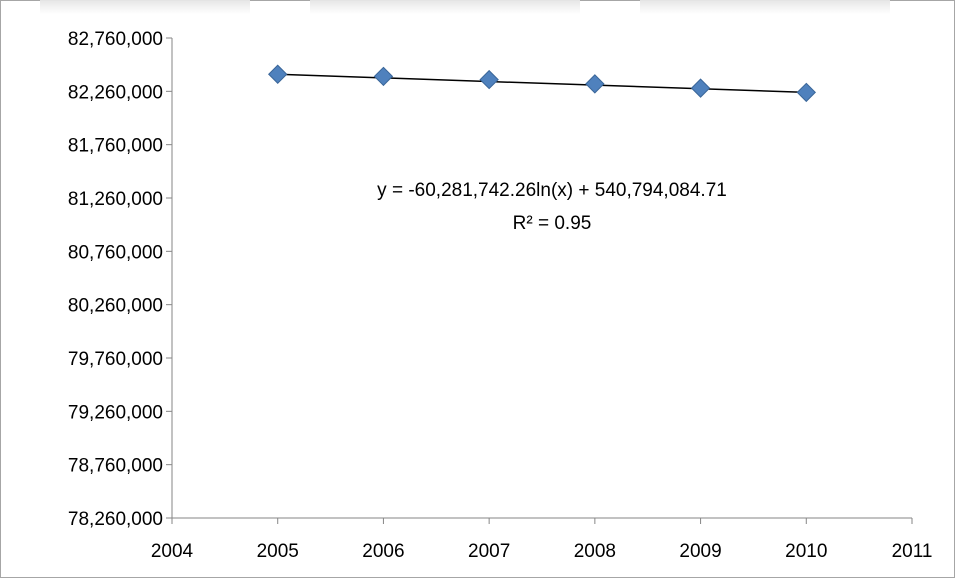  I want to click on y-tick-label: 79,260,000, so click(115, 412).